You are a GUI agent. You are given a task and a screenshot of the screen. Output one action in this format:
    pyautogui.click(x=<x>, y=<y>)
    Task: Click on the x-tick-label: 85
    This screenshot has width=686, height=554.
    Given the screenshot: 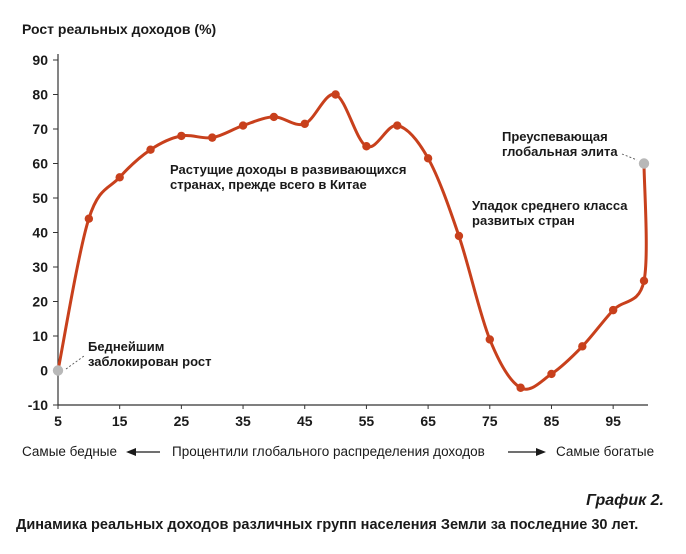 What is the action you would take?
    pyautogui.click(x=552, y=421)
    